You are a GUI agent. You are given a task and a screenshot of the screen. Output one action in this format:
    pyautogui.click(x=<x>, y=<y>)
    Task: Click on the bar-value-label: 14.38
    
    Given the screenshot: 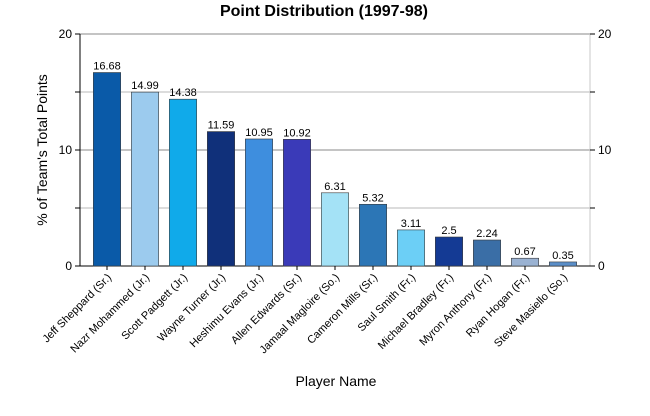 What is the action you would take?
    pyautogui.click(x=183, y=93)
    